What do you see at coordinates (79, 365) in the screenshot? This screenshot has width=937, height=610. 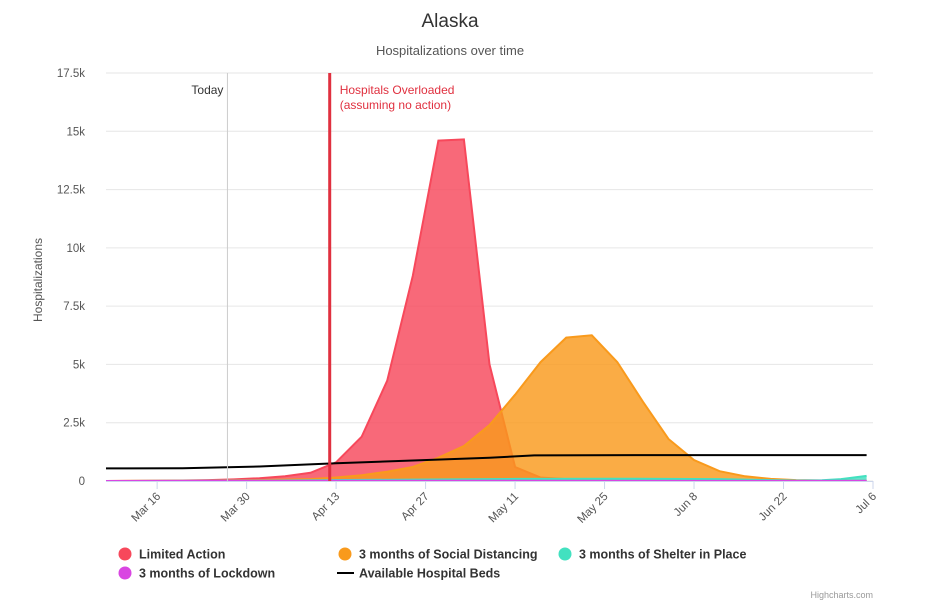 I see `y-tick-label: 5k` at bounding box center [79, 365].